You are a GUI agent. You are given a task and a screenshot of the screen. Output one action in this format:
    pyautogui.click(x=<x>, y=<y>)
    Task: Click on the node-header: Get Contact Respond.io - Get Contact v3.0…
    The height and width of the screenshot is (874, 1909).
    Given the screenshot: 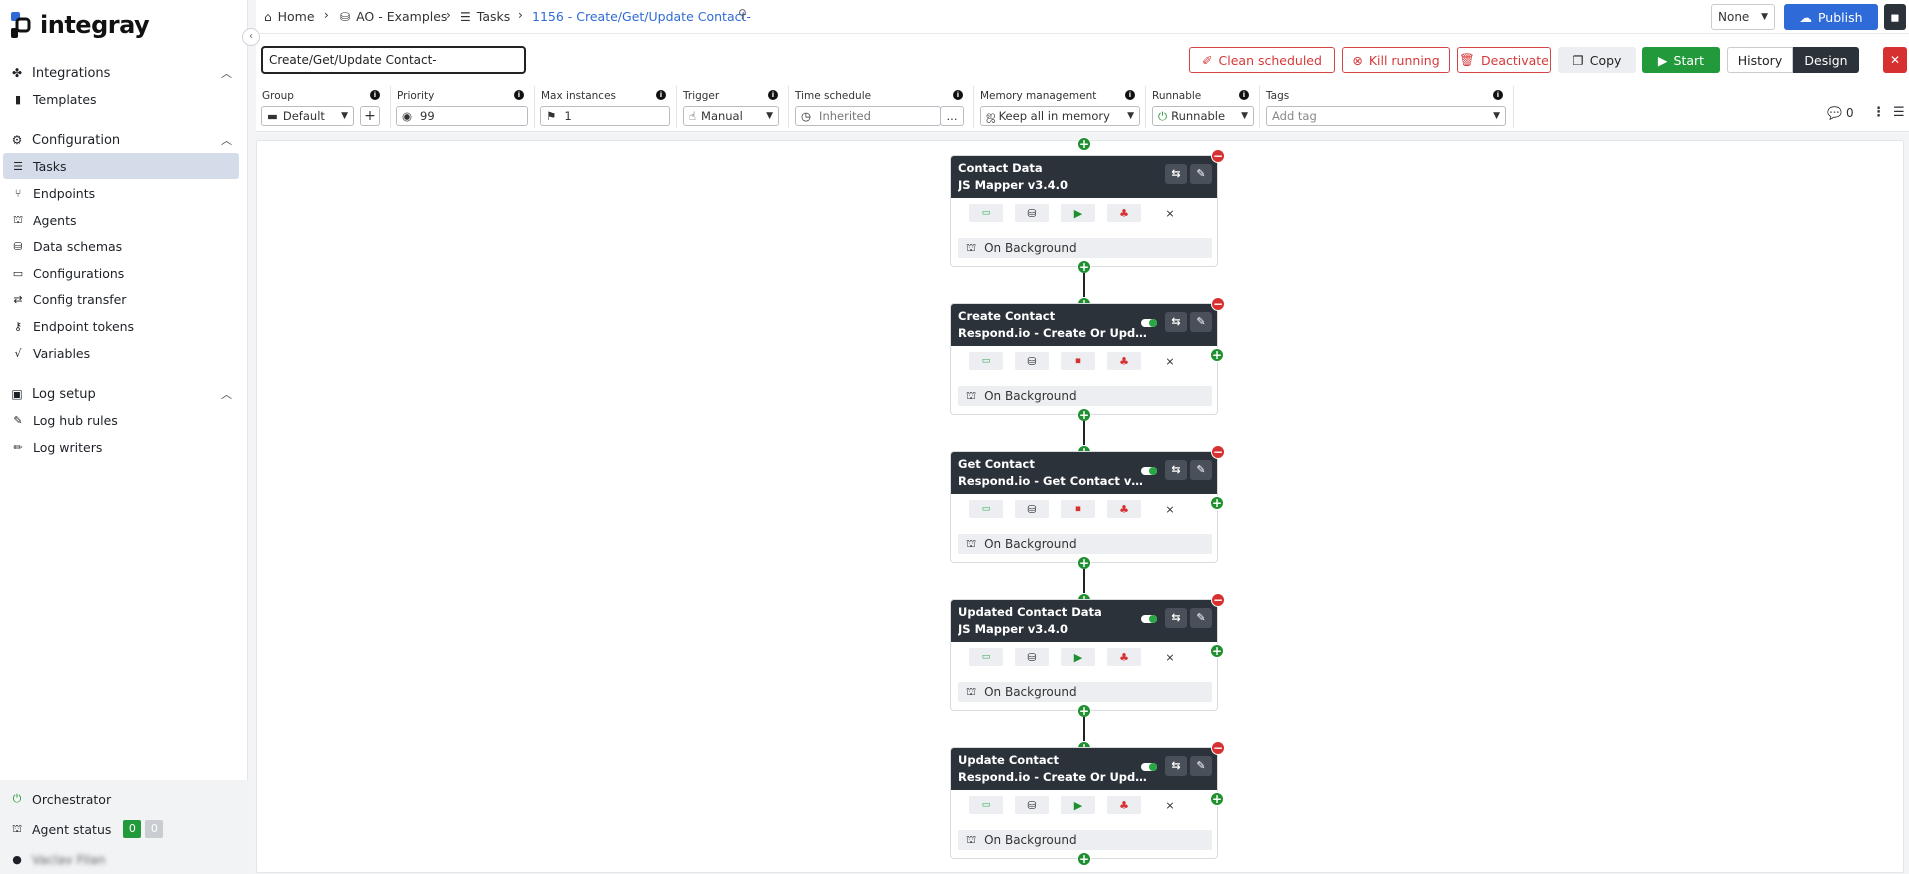 What is the action you would take?
    pyautogui.click(x=1084, y=473)
    